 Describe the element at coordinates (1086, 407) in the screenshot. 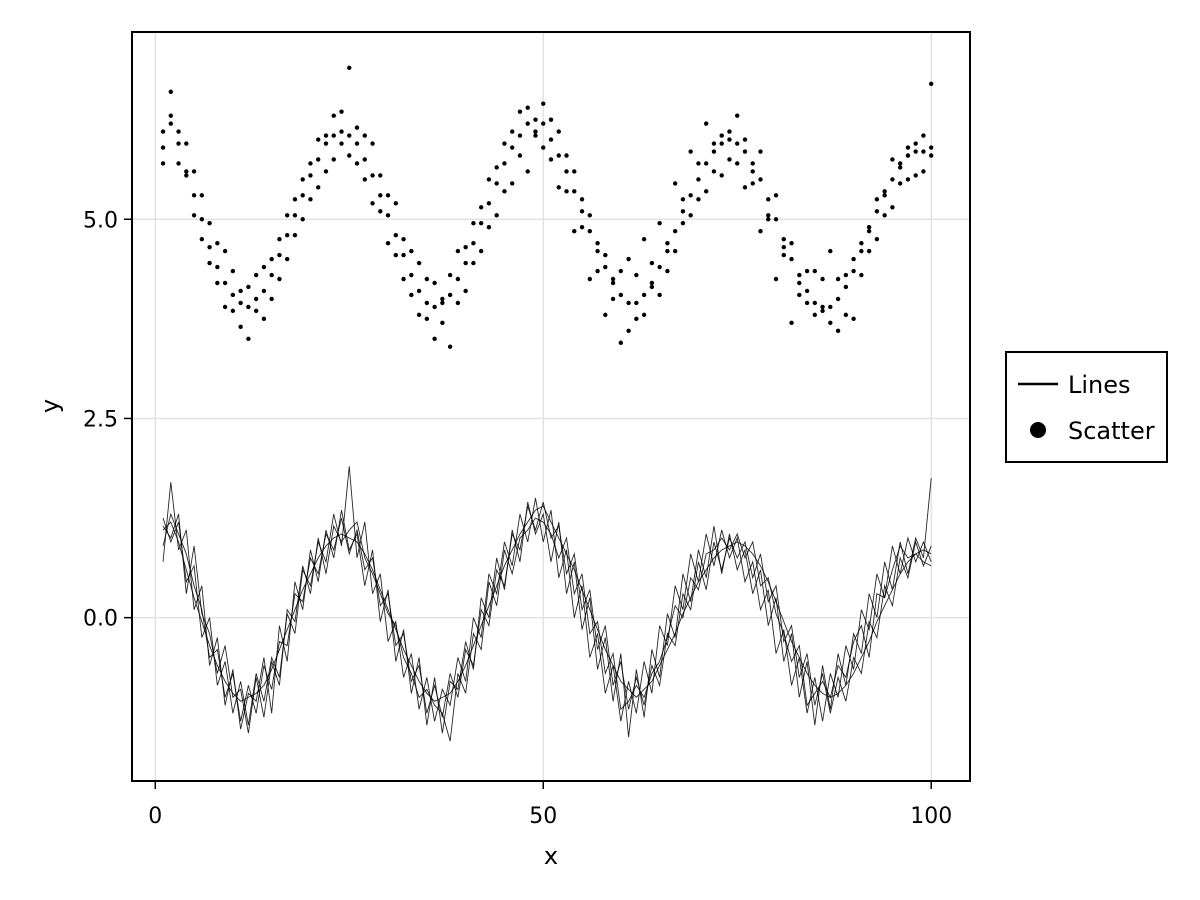

I see `legend-box` at that location.